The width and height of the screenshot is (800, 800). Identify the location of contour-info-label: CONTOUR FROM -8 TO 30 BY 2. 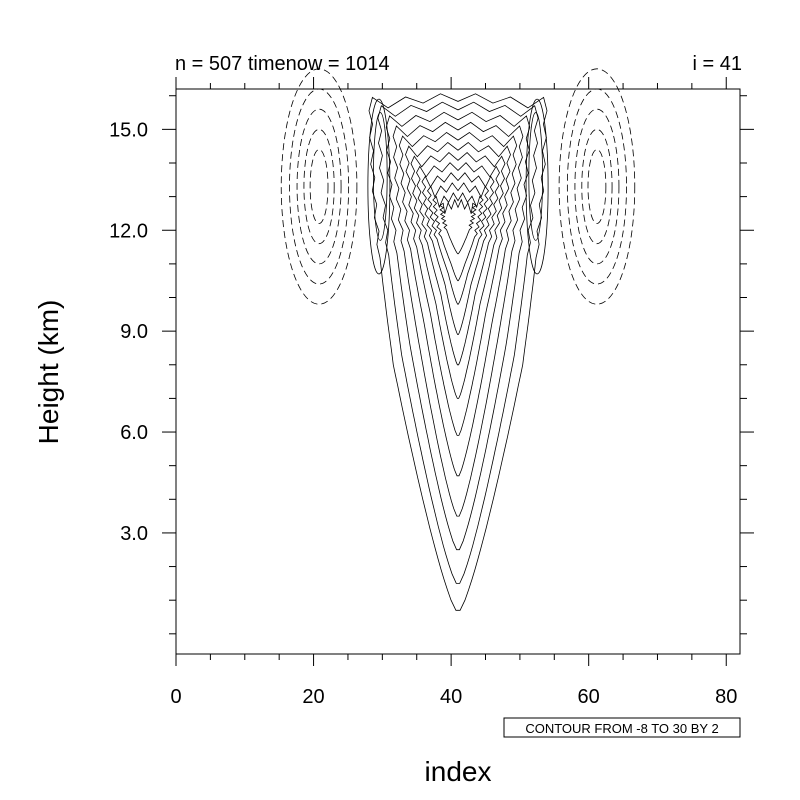
(621, 728).